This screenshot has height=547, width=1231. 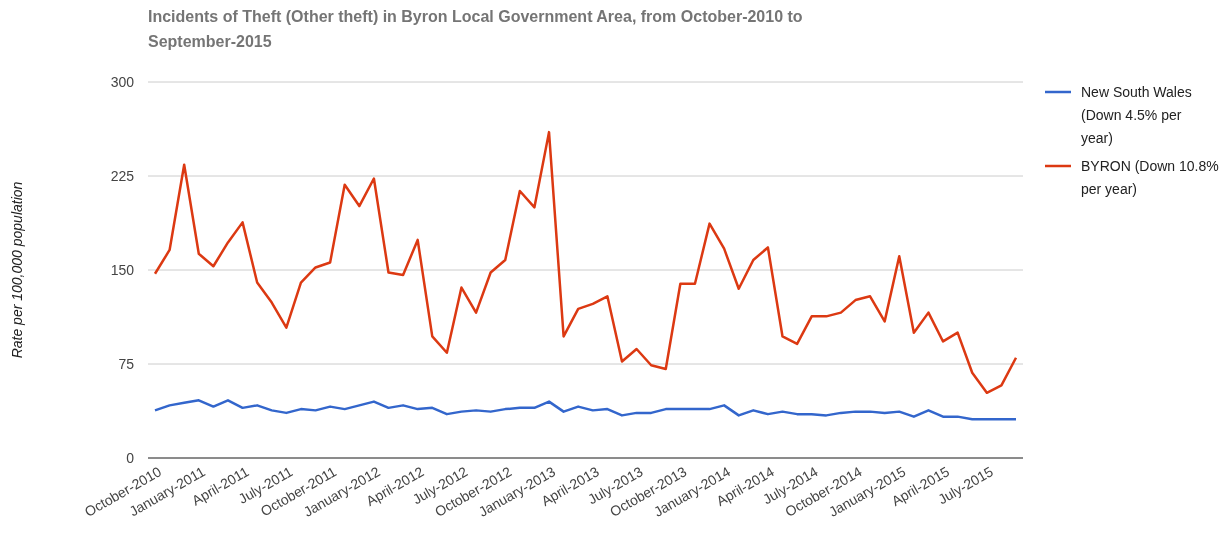 What do you see at coordinates (1150, 177) in the screenshot?
I see `legend-label: BYRON (Down 10.8% per year)` at bounding box center [1150, 177].